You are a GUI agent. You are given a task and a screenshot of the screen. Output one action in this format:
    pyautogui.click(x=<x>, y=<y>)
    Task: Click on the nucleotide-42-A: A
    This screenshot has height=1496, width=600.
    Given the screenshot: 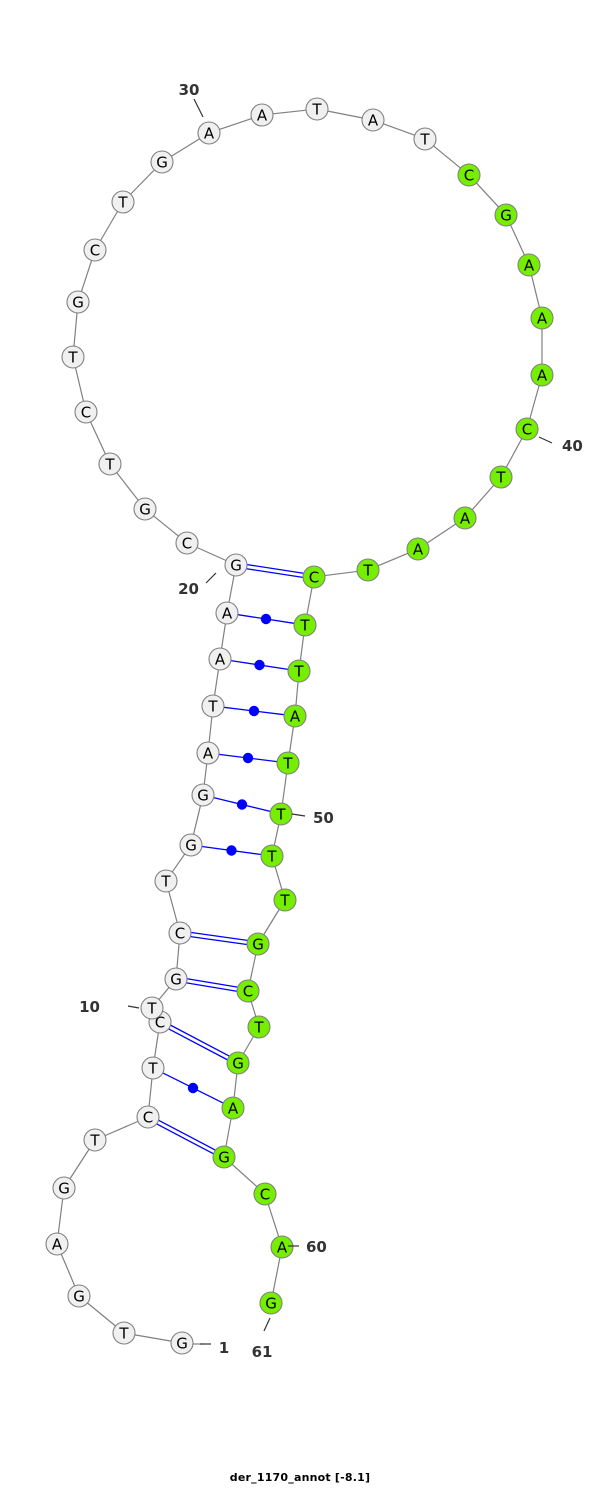 What is the action you would take?
    pyautogui.click(x=465, y=518)
    